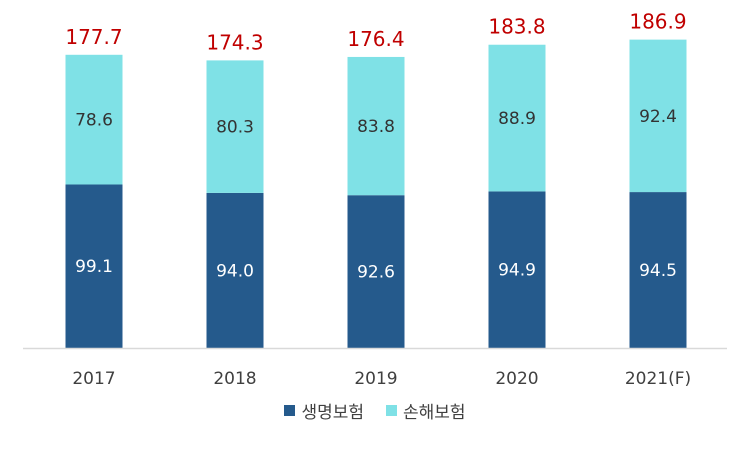 Image resolution: width=750 pixels, height=450 pixels. I want to click on data-label-nonlife-2: 83.8, so click(376, 127).